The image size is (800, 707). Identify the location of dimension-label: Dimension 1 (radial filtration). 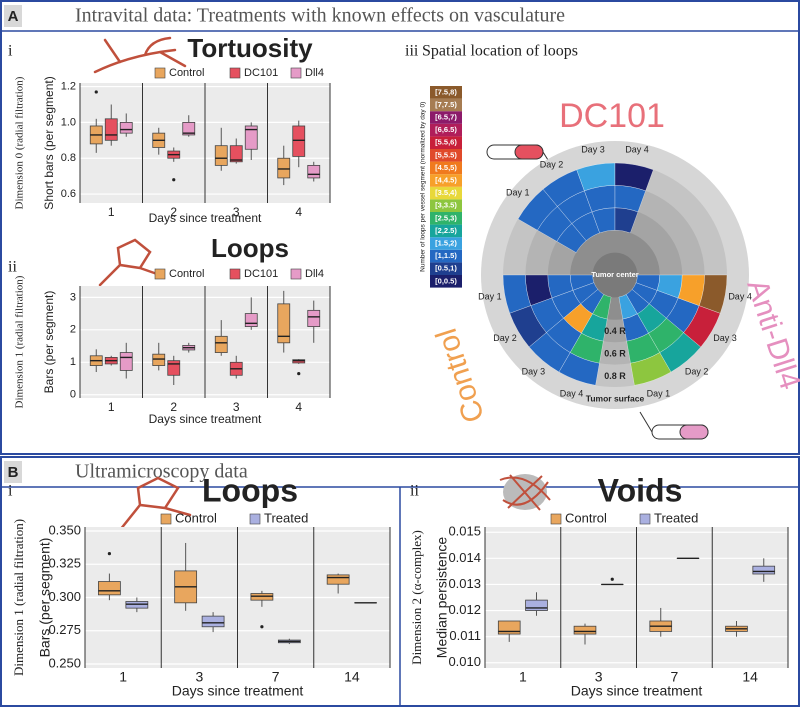
(18, 597).